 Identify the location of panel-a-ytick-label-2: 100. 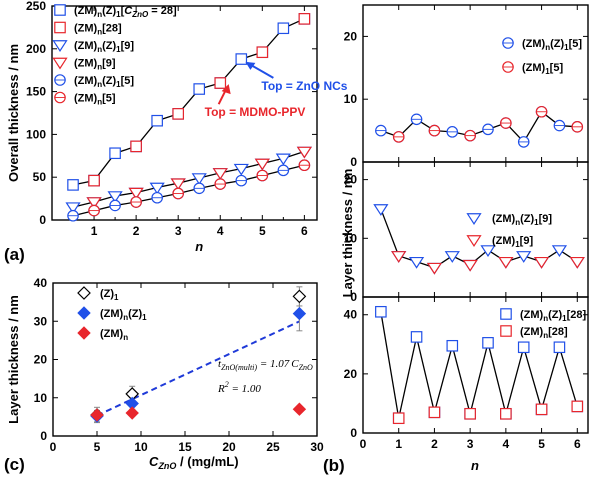
(36, 134).